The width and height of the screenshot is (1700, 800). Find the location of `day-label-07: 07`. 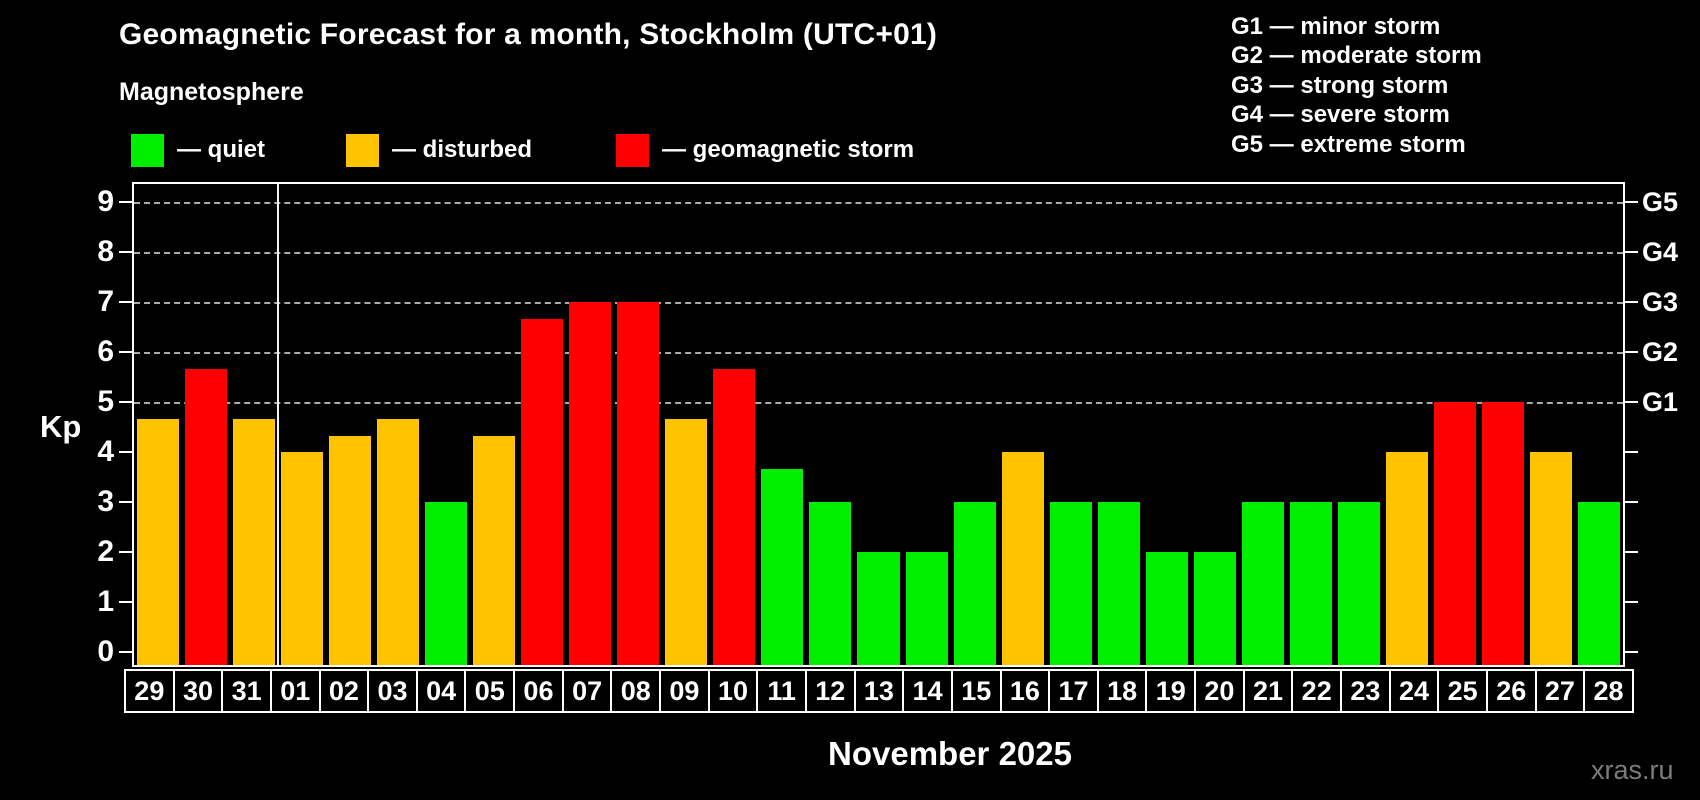

day-label-07: 07 is located at coordinates (587, 691).